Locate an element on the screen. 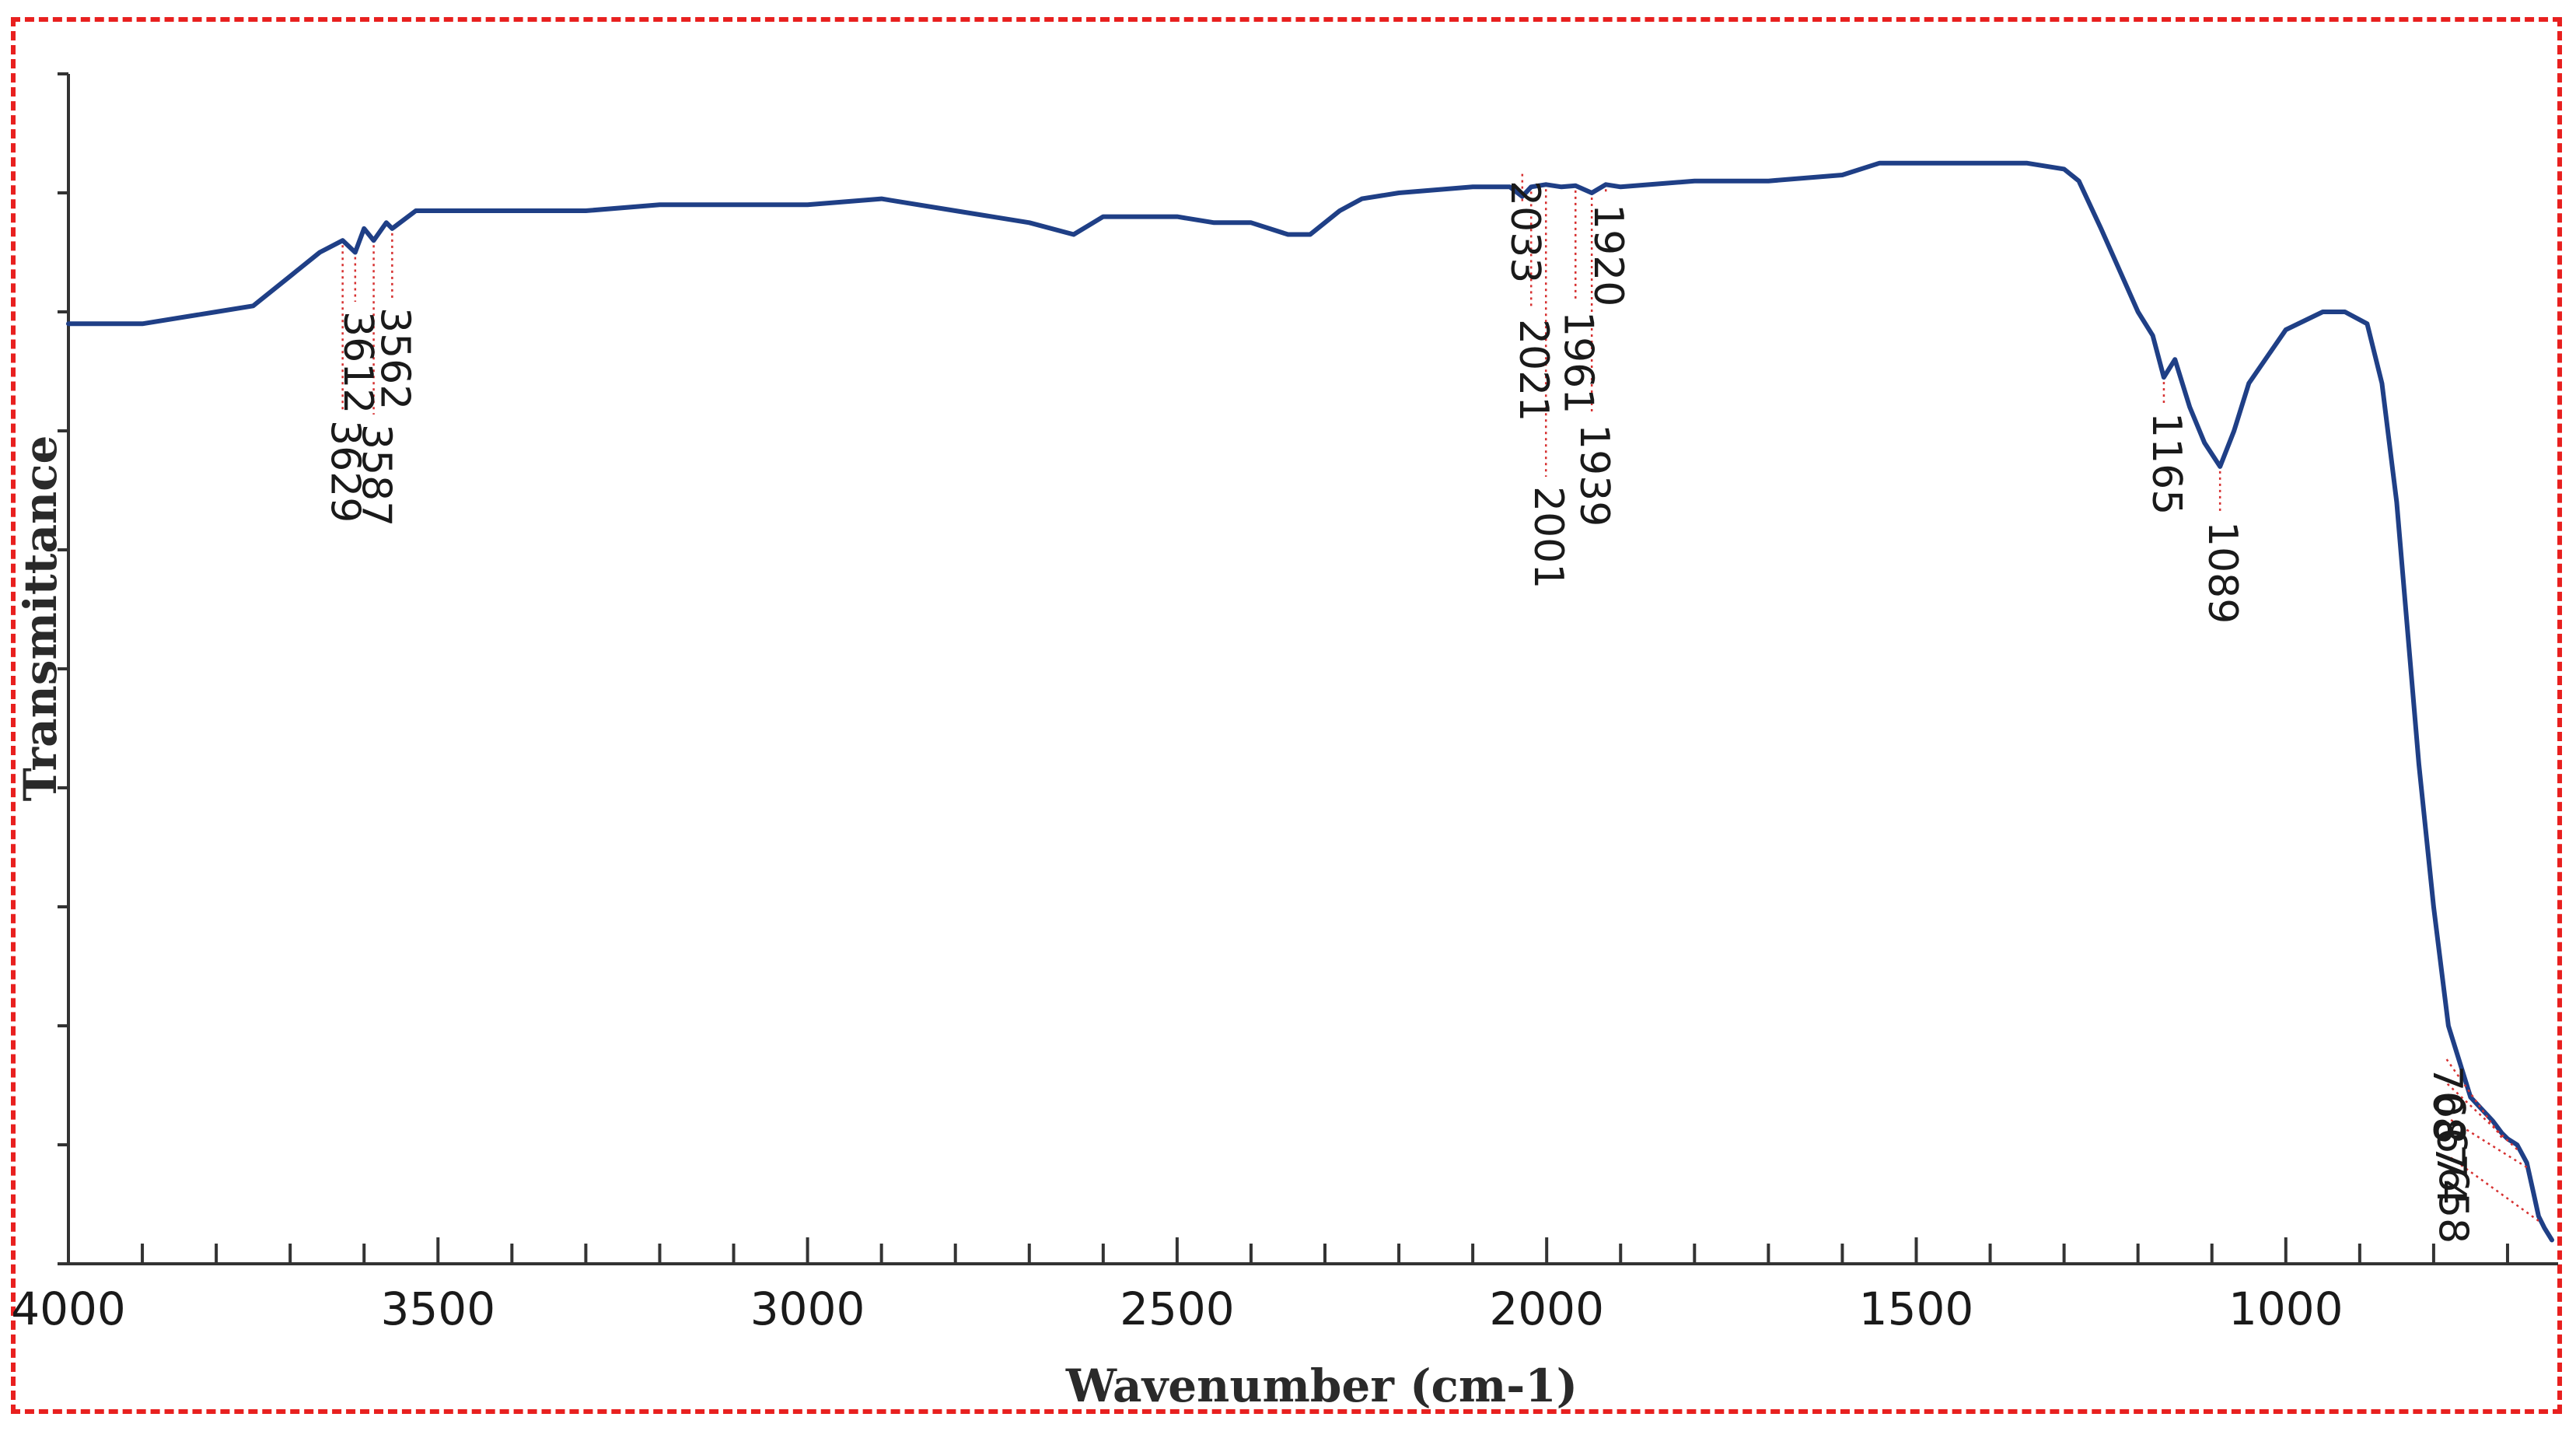 The height and width of the screenshot is (1431, 2576). peak-label: 3587 is located at coordinates (376, 475).